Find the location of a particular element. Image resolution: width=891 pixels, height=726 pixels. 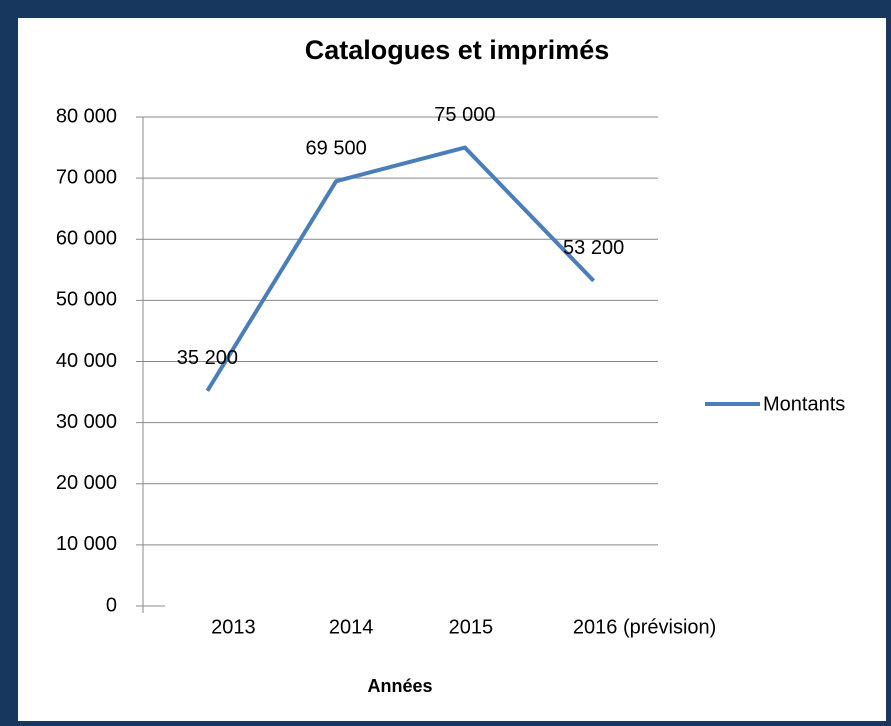

x-tick-label: 2015 is located at coordinates (471, 627).